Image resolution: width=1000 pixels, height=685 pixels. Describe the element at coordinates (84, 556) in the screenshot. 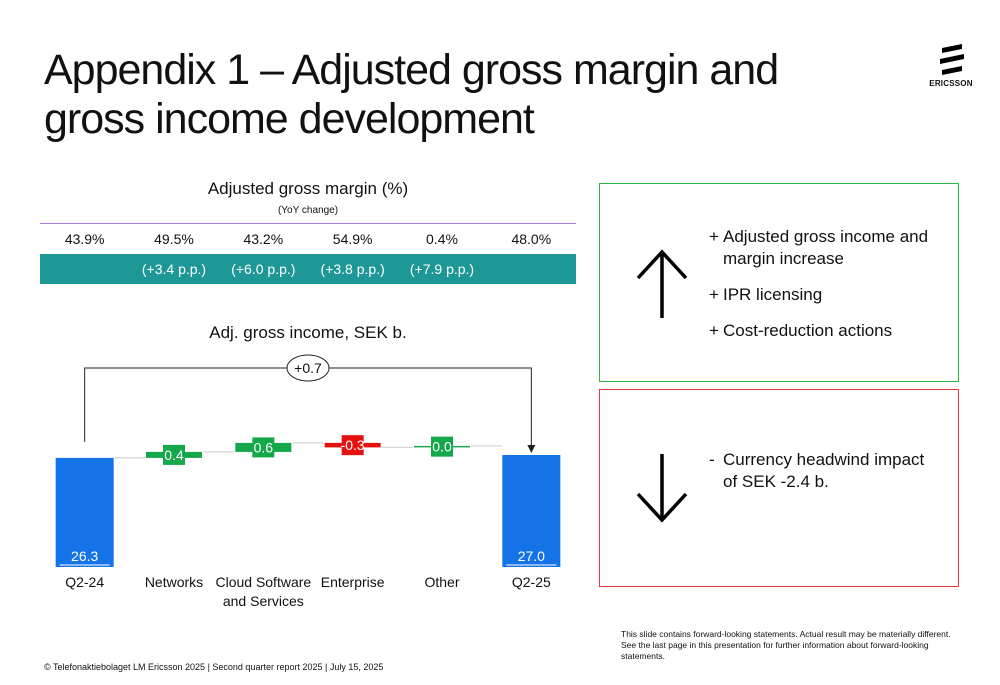

I see `data-label: 26.3` at that location.